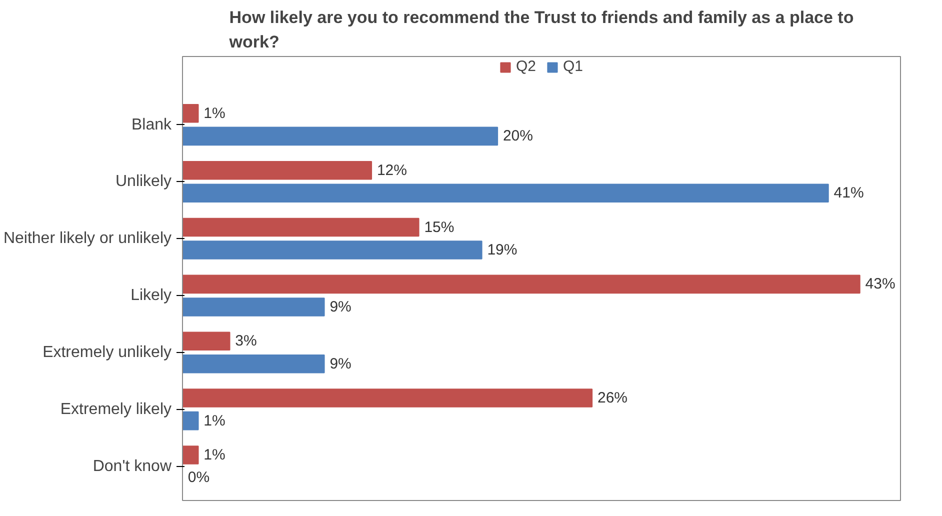 The image size is (942, 516). Describe the element at coordinates (151, 125) in the screenshot. I see `y-tick-label: Blank` at that location.